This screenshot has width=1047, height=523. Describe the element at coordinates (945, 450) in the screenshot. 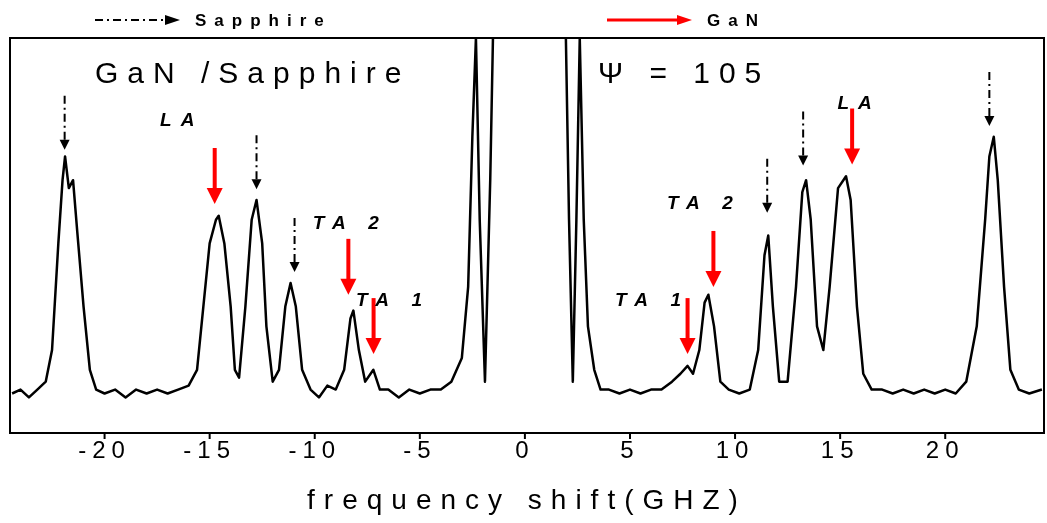

I see `x-tick-label: 20` at that location.